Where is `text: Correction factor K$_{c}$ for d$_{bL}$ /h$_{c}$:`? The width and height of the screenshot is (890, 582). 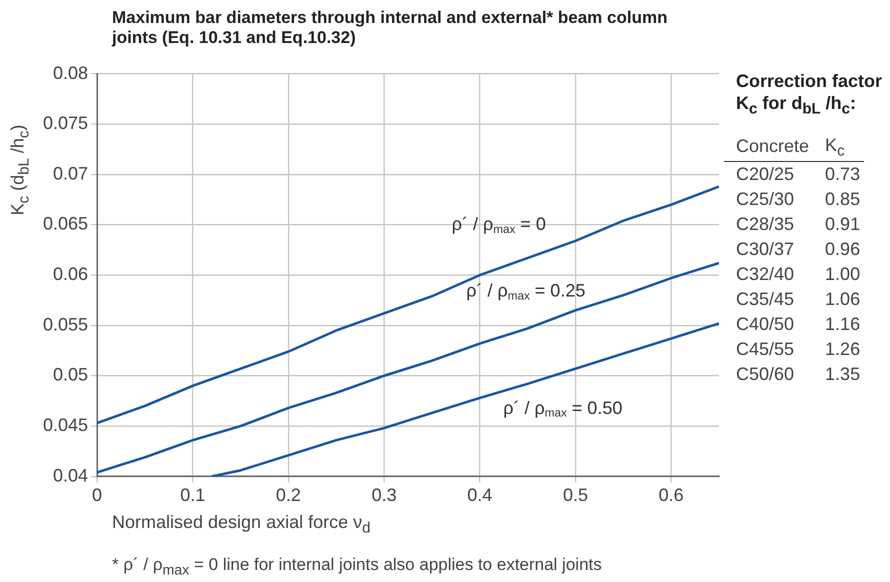 text: Correction factor K$_{c}$ for d$_{bL}$ /h$_{c}$: is located at coordinates (810, 95).